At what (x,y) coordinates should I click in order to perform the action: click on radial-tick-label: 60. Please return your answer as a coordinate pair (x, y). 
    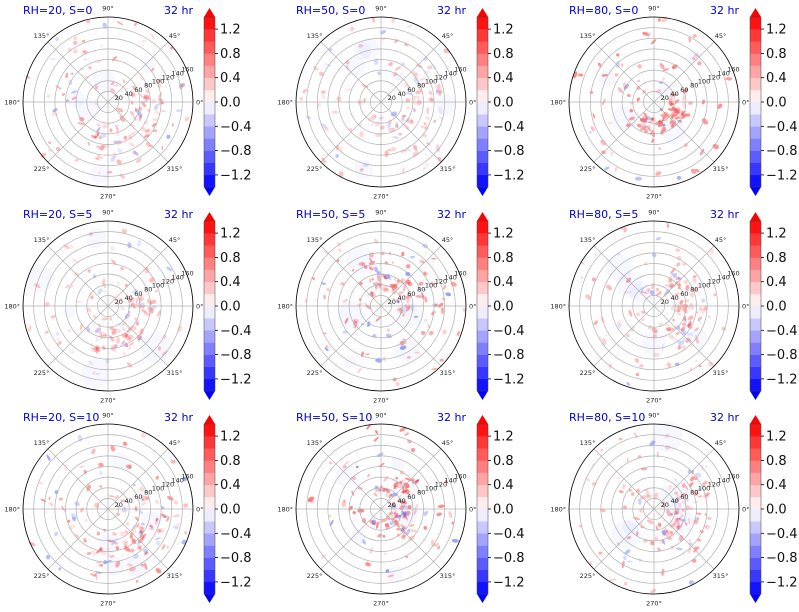
    Looking at the image, I should click on (411, 497).